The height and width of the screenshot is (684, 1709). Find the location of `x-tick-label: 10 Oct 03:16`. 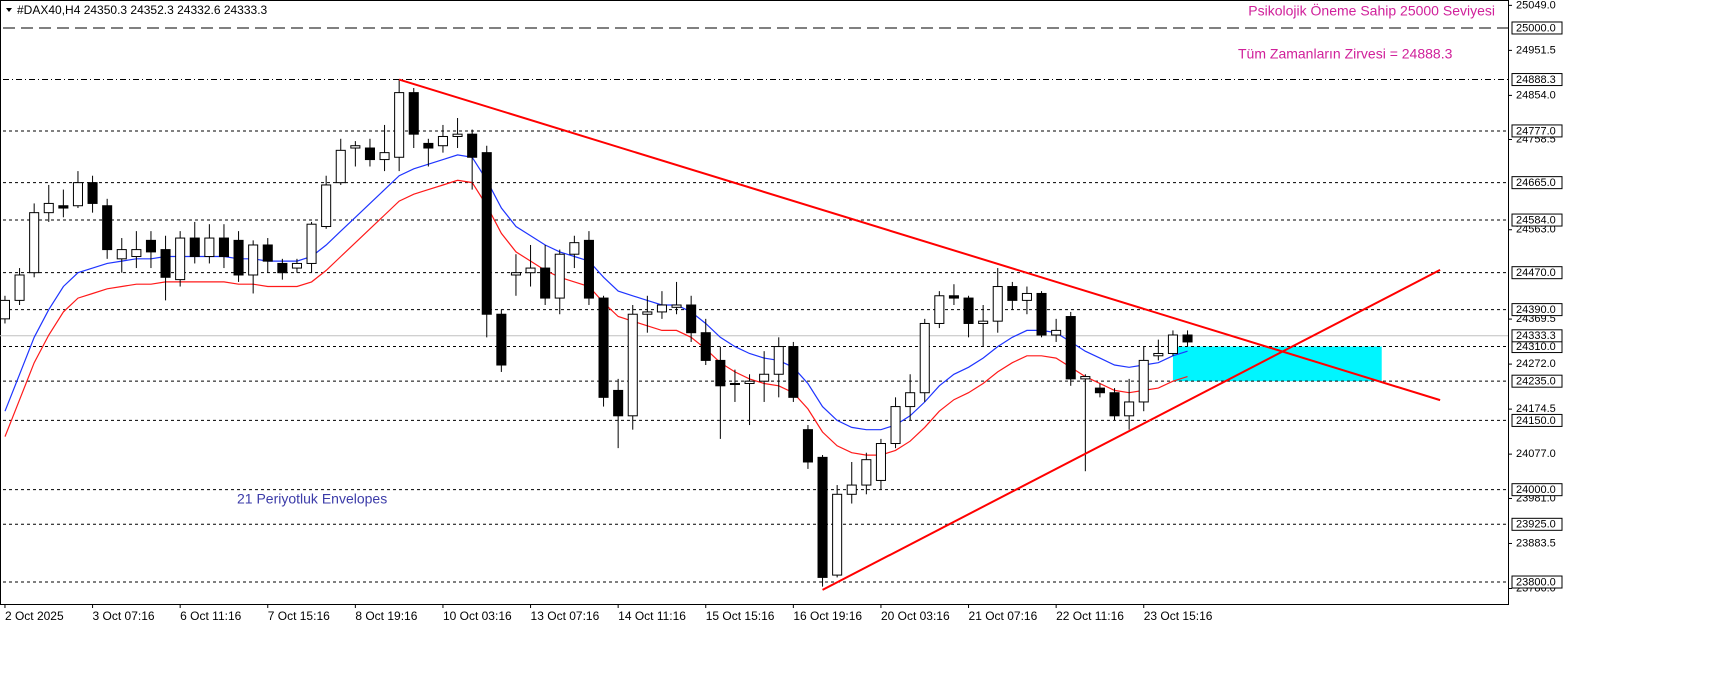

x-tick-label: 10 Oct 03:16 is located at coordinates (477, 616).